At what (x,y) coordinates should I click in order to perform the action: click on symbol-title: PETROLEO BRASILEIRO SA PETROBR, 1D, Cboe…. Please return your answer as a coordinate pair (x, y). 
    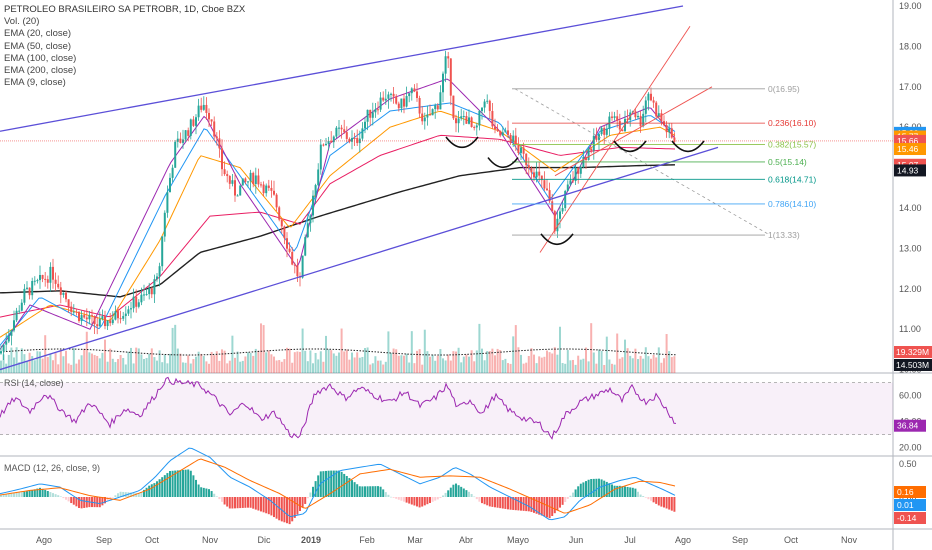
    Looking at the image, I should click on (125, 9).